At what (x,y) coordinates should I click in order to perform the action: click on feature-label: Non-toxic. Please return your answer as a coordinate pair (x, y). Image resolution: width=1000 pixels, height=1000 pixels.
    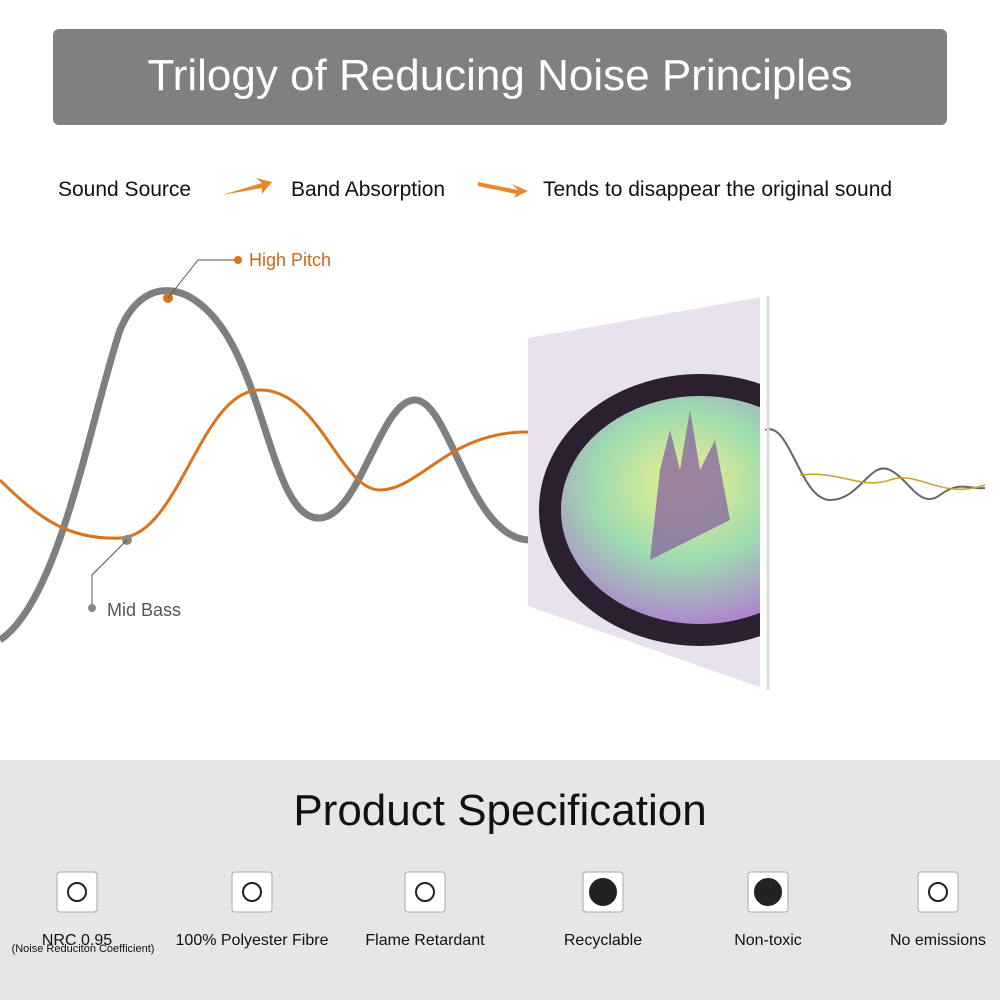
    Looking at the image, I should click on (768, 940).